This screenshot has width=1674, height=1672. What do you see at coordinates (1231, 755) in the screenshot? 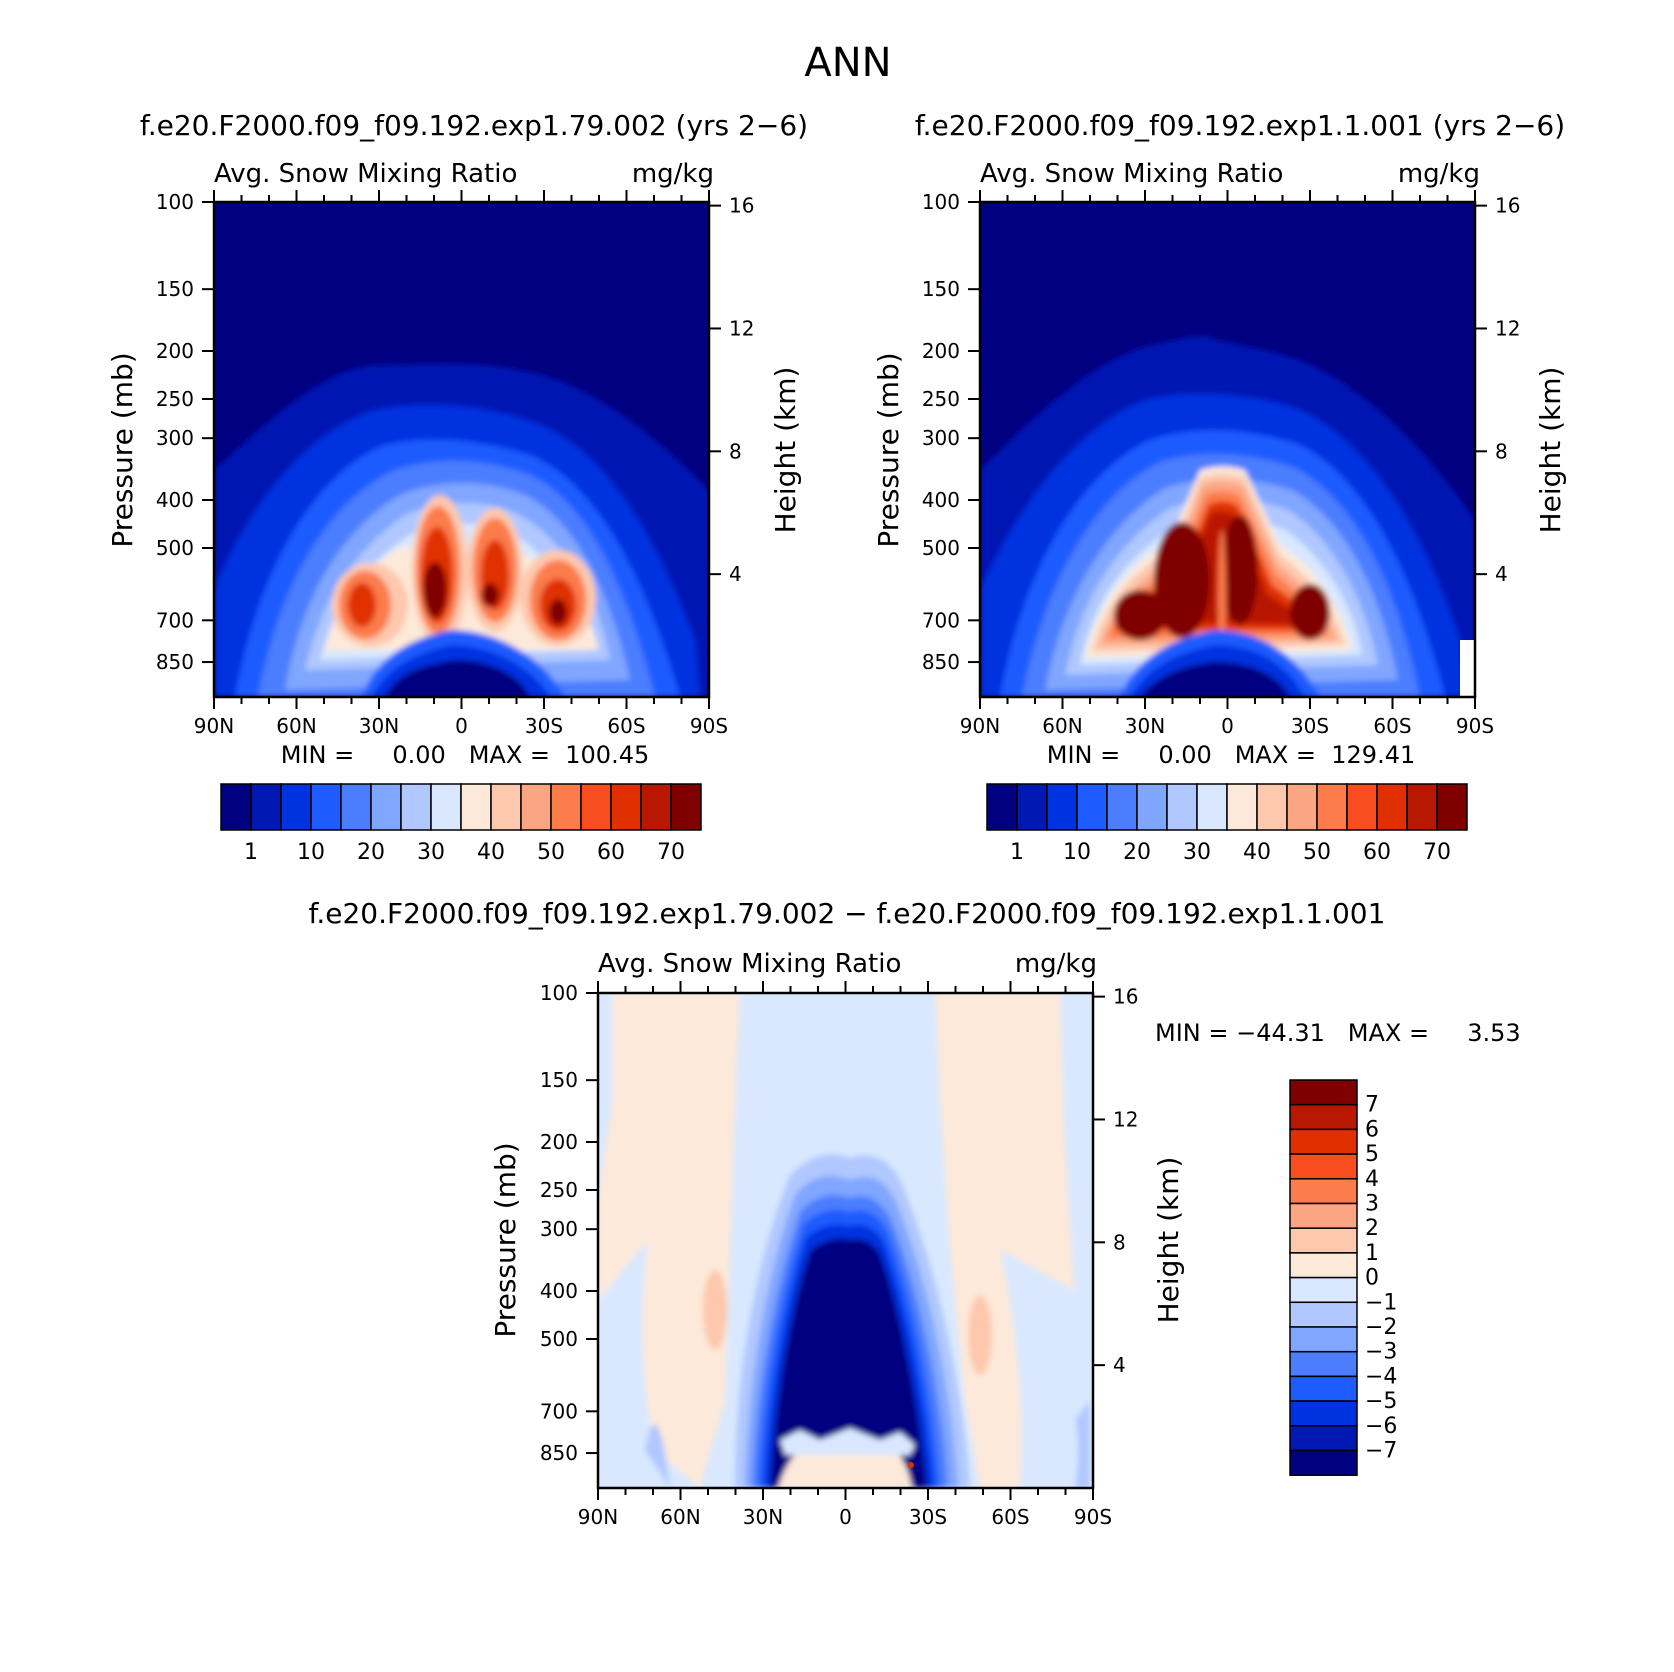
I see `min-max-stats: MIN = 0.00 MAX = 129.41` at bounding box center [1231, 755].